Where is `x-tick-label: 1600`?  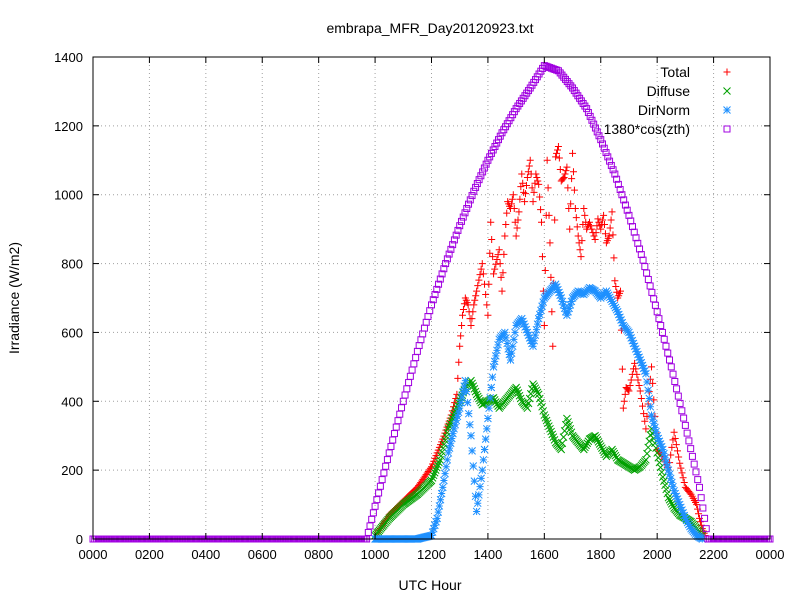 x-tick-label: 1600 is located at coordinates (544, 554).